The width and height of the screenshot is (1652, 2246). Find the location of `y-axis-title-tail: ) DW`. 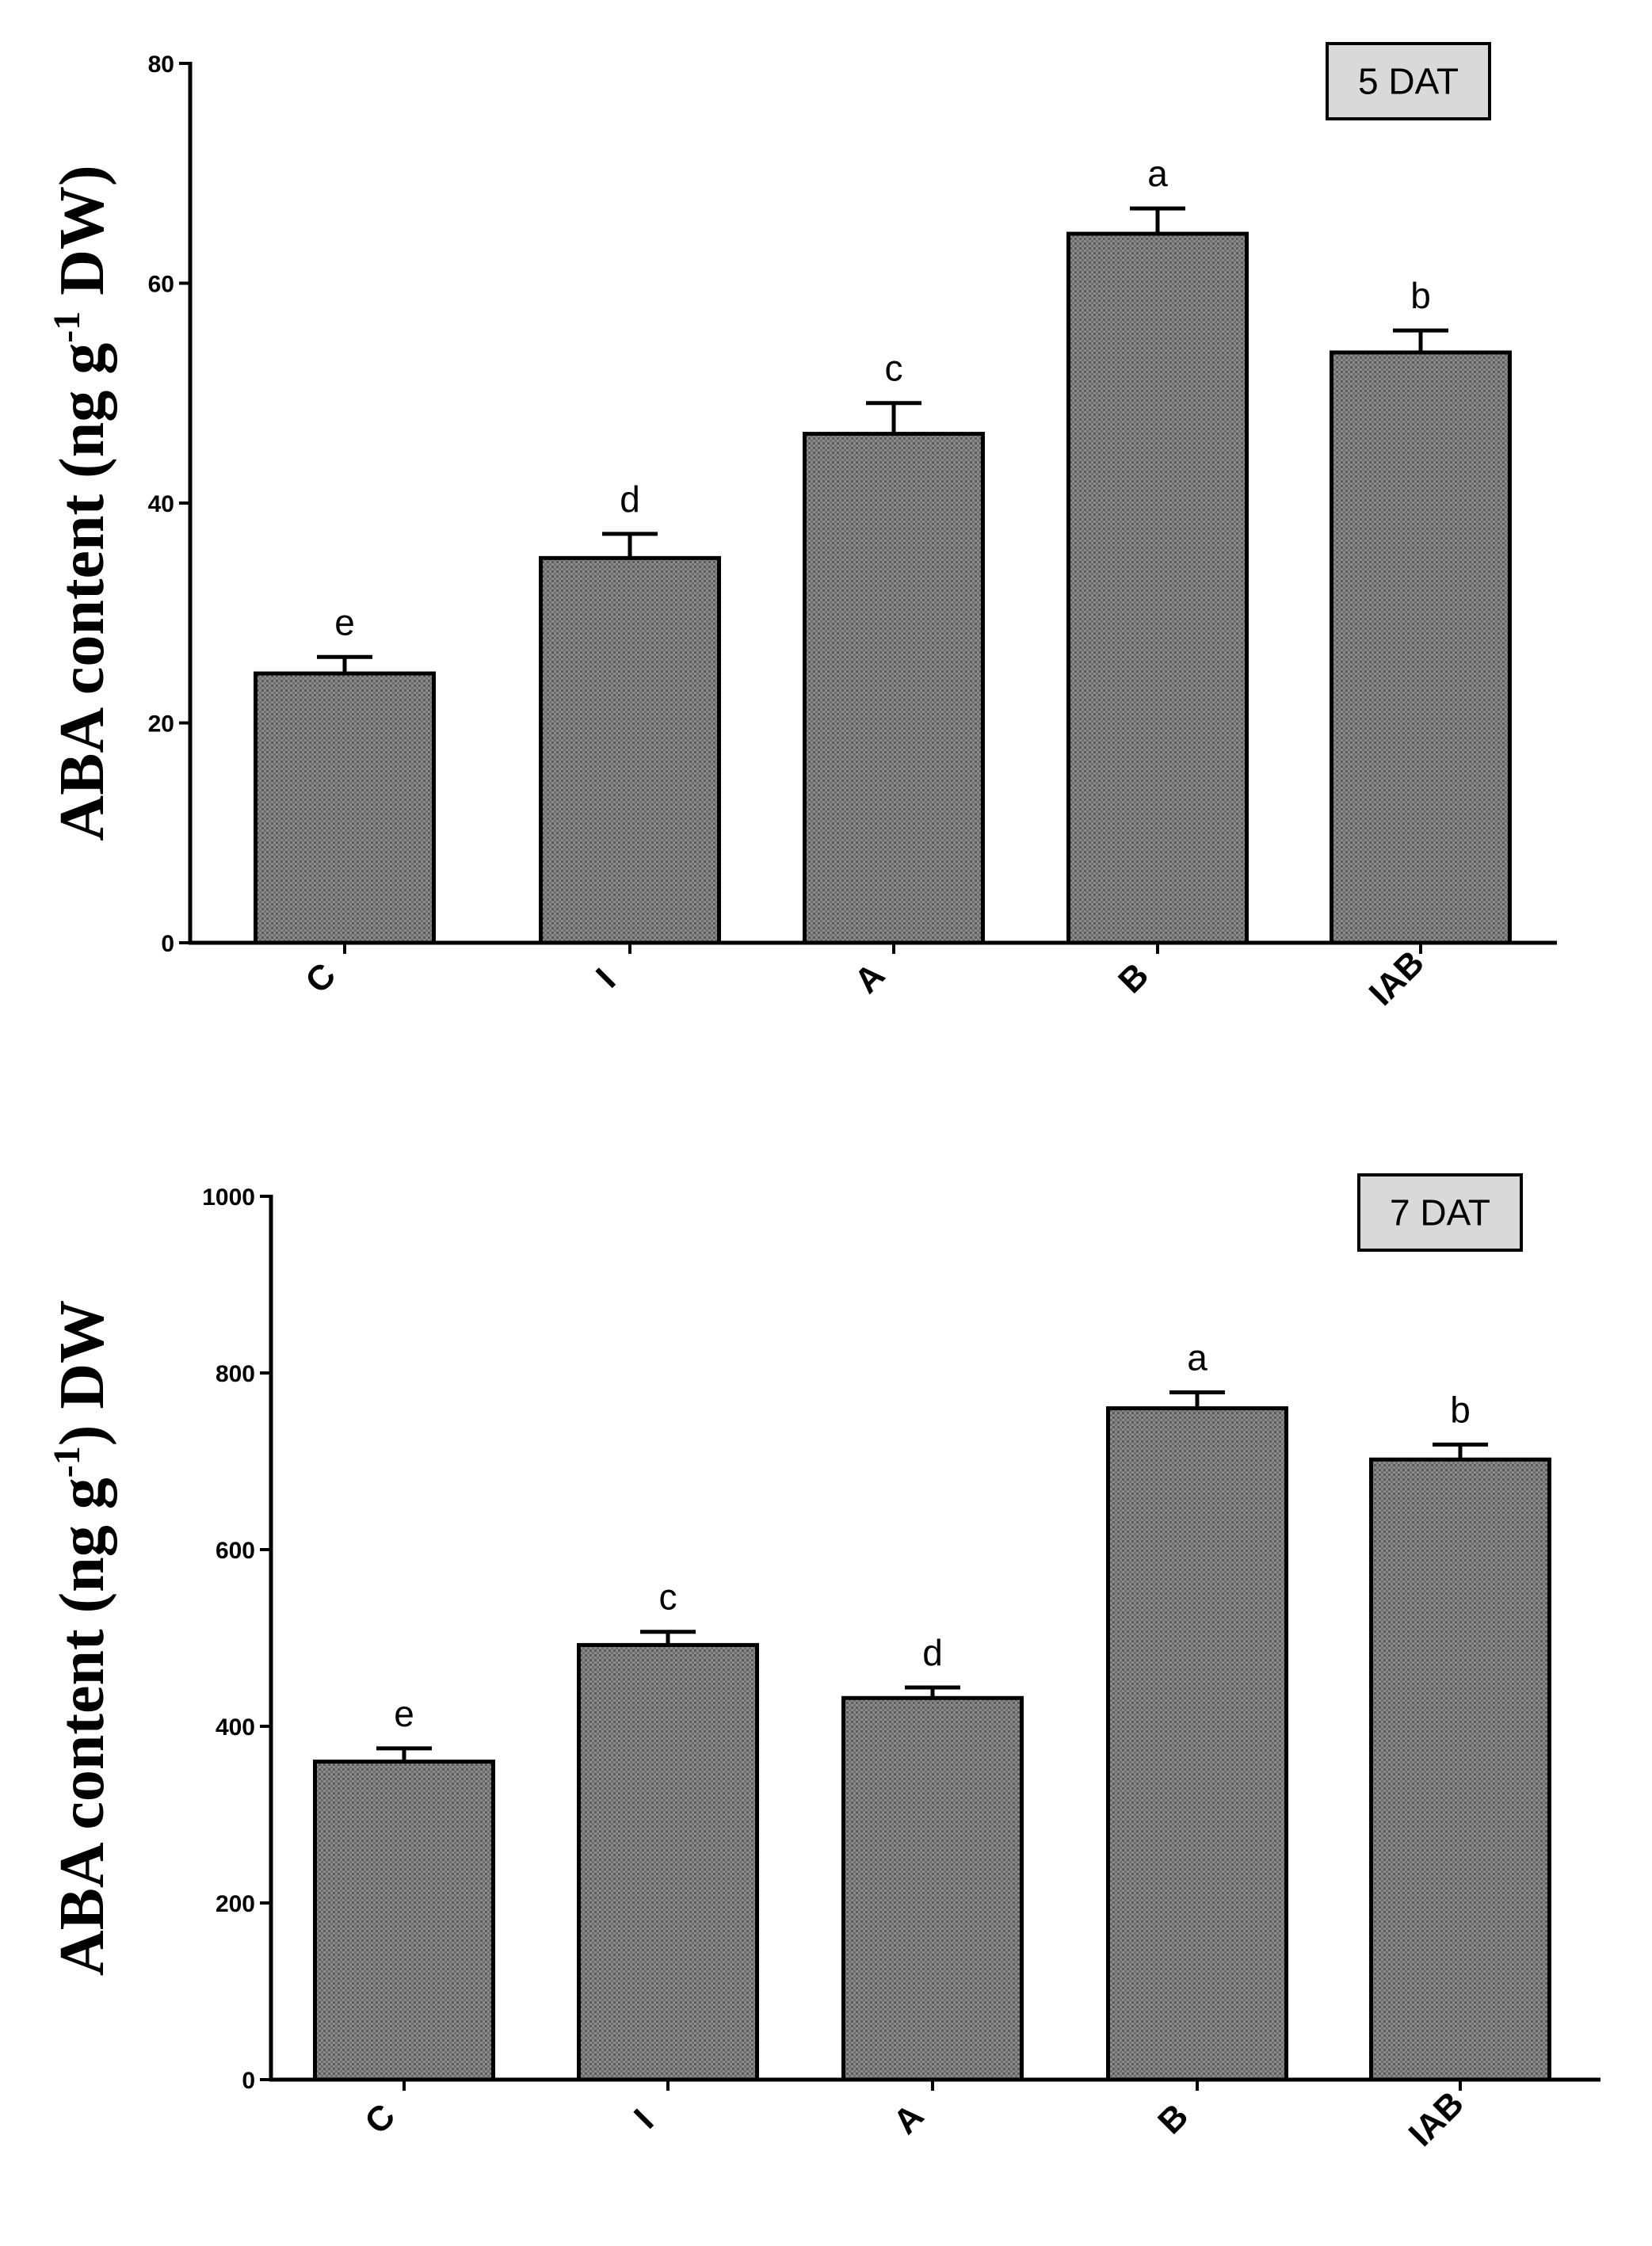

y-axis-title-tail: ) DW is located at coordinates (82, 1373).